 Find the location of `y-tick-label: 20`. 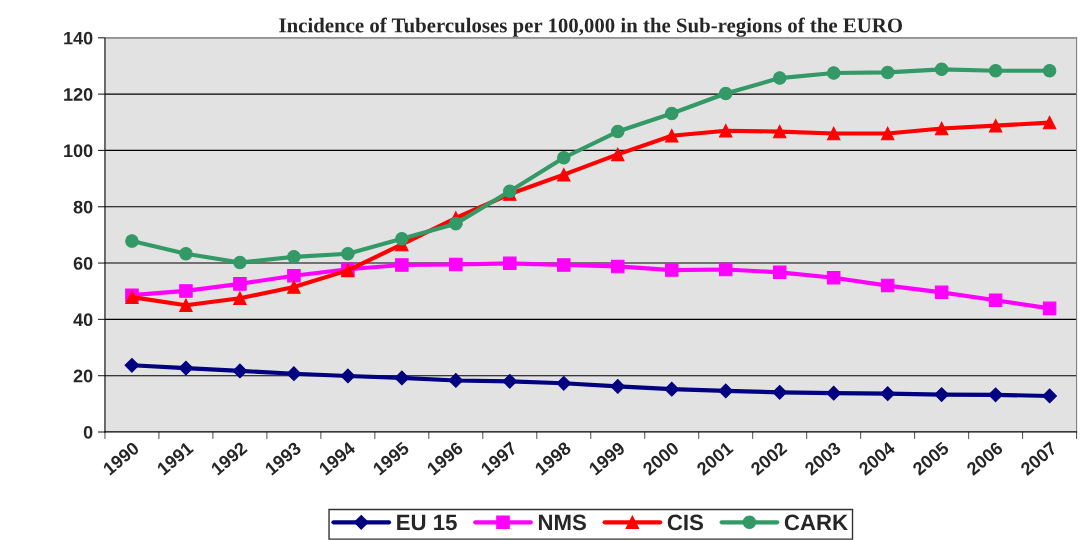

y-tick-label: 20 is located at coordinates (83, 376).